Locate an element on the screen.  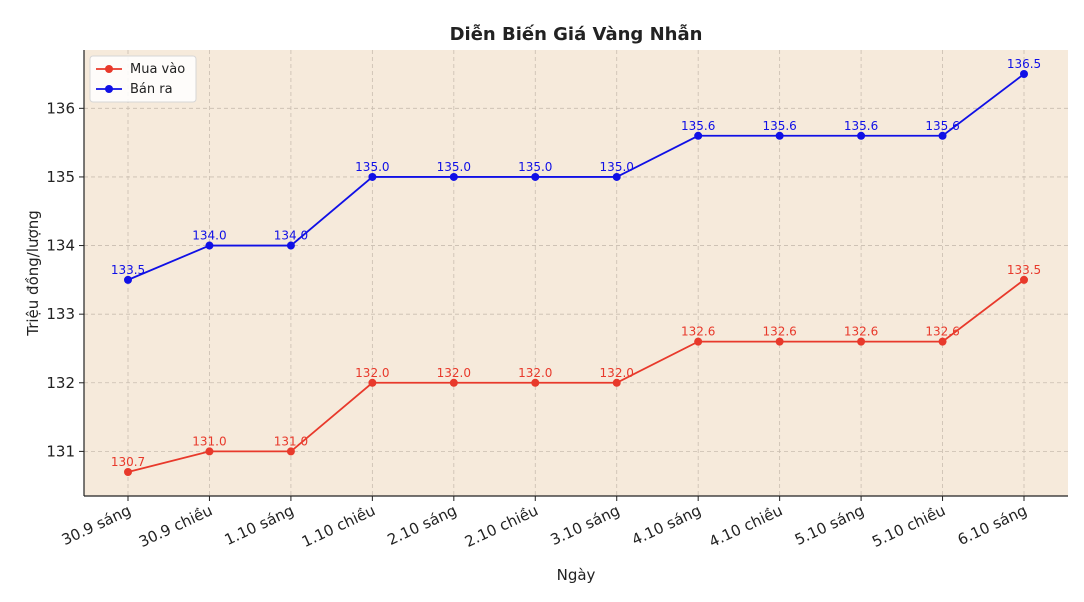
x-tick-label: 30.9 sáng is located at coordinates (96, 525).